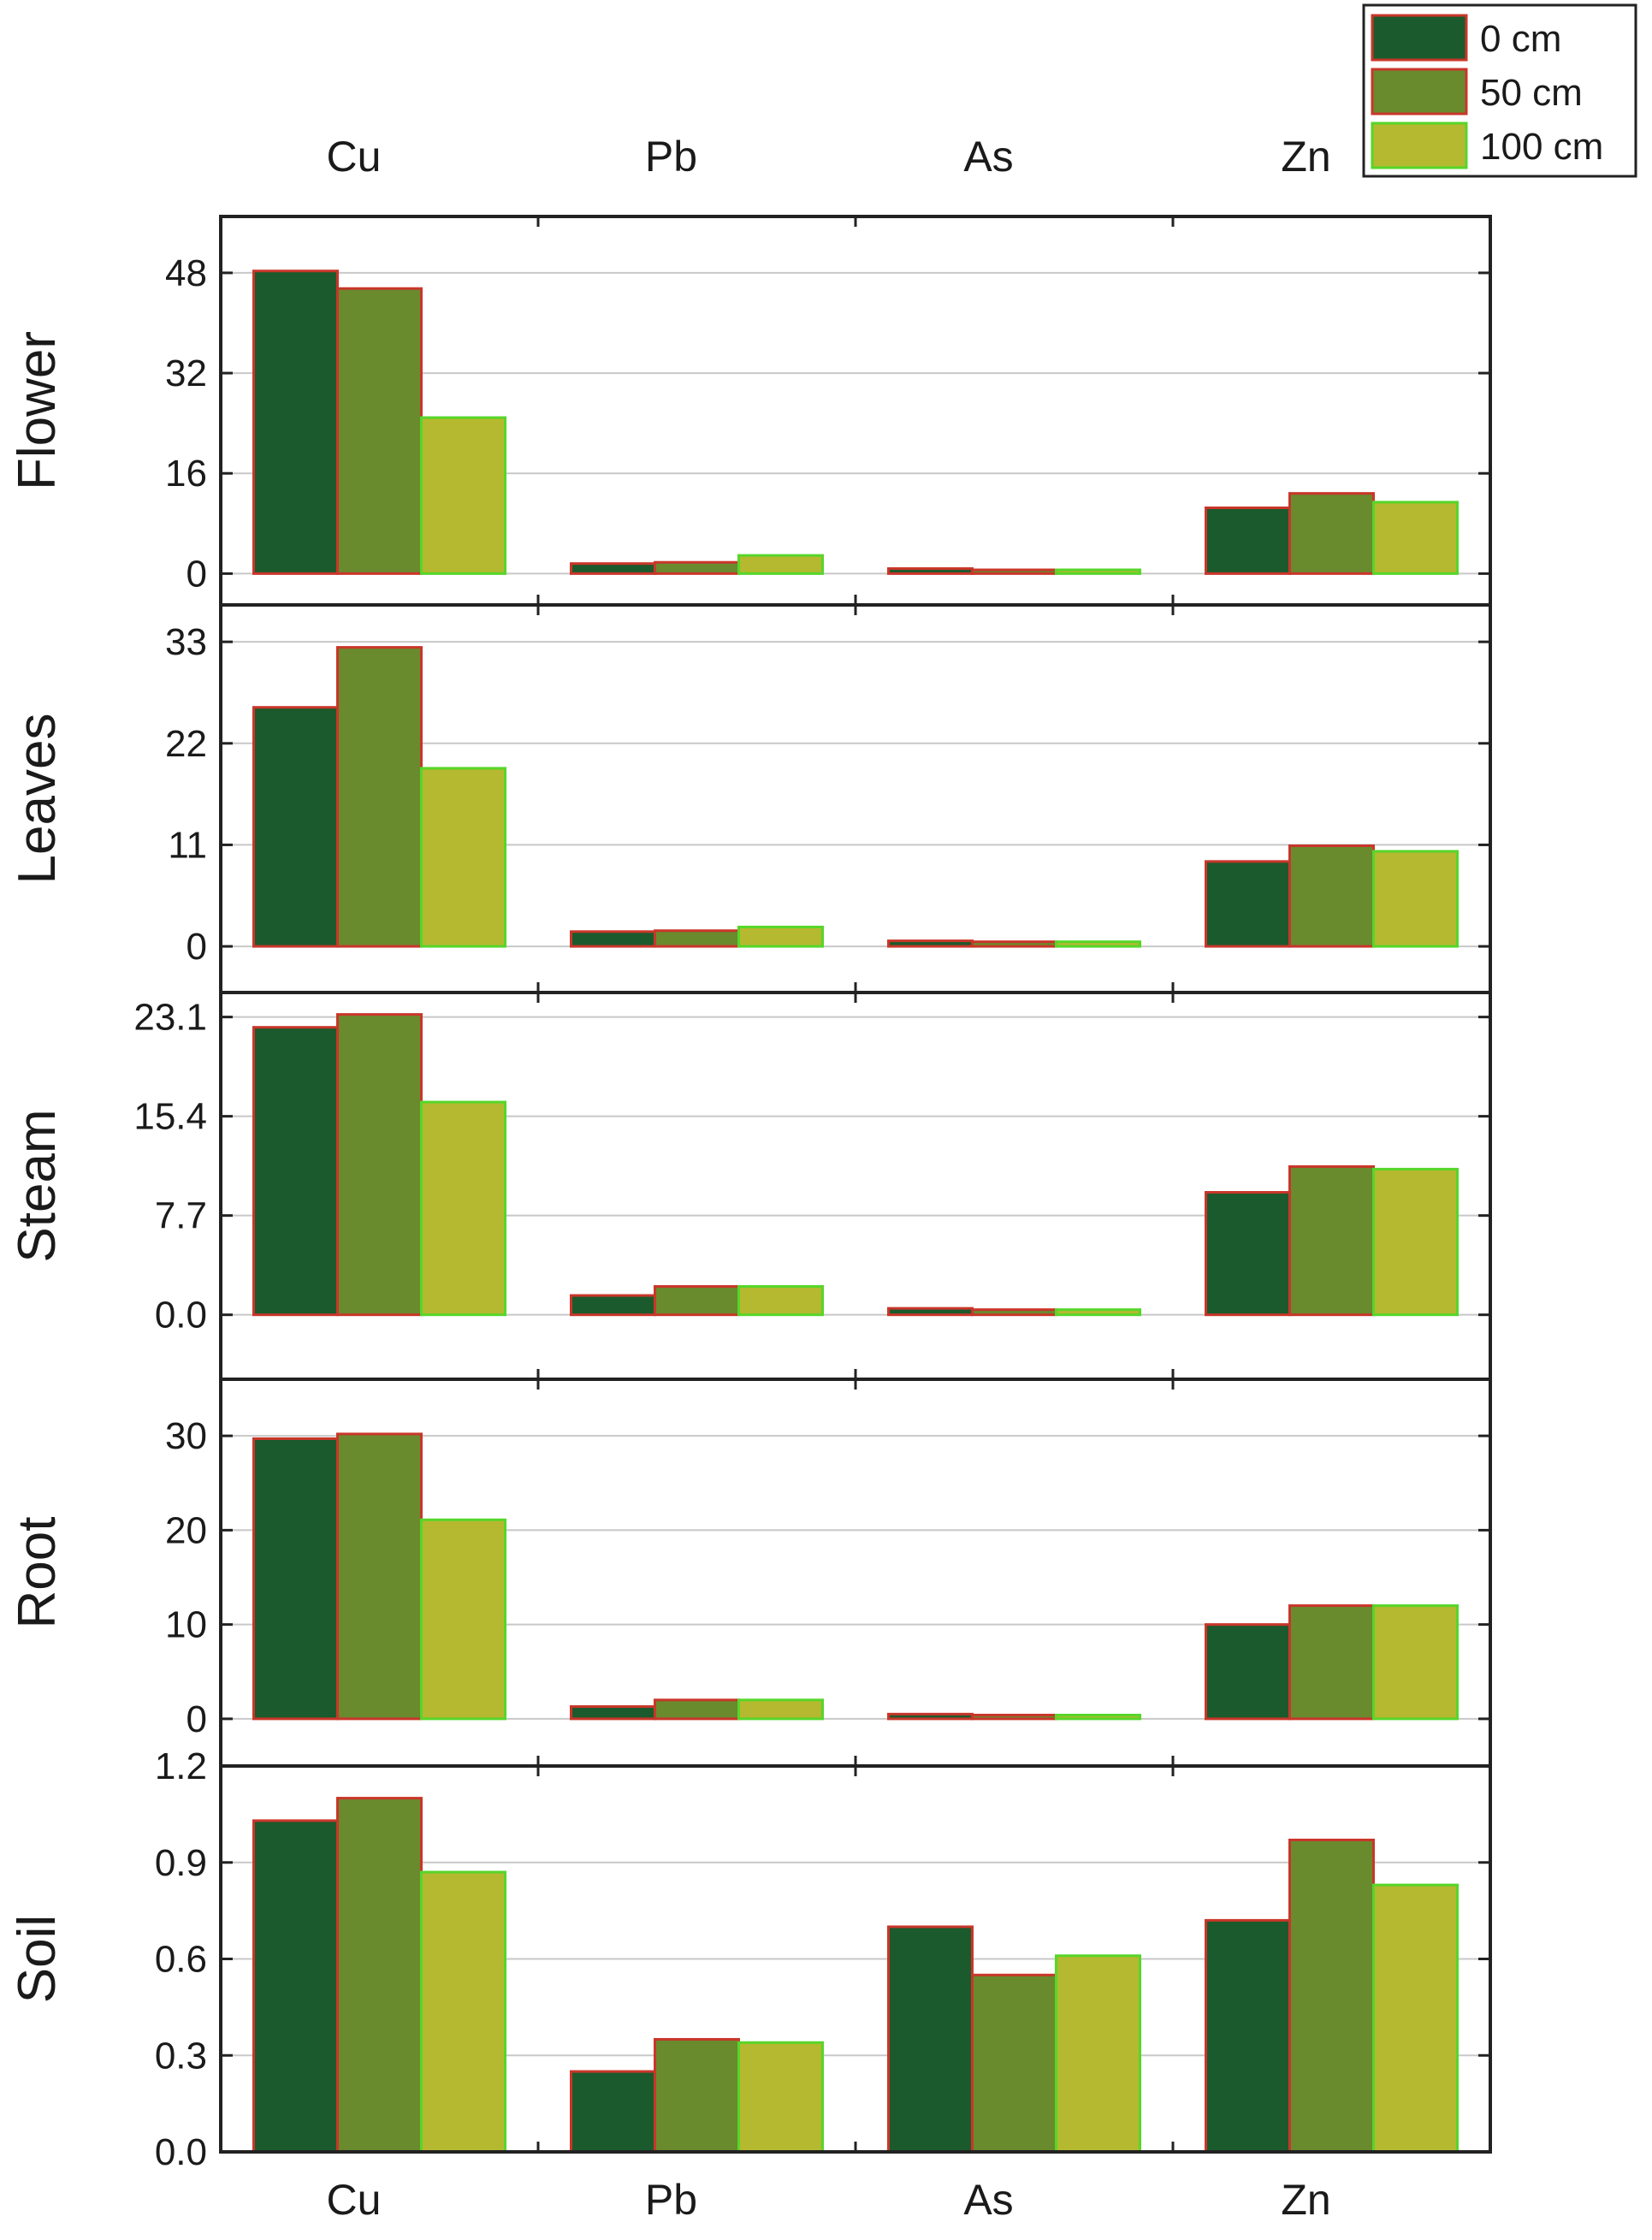 Image resolution: width=1652 pixels, height=2240 pixels. I want to click on legend-label-0-cm: 0 cm, so click(1520, 39).